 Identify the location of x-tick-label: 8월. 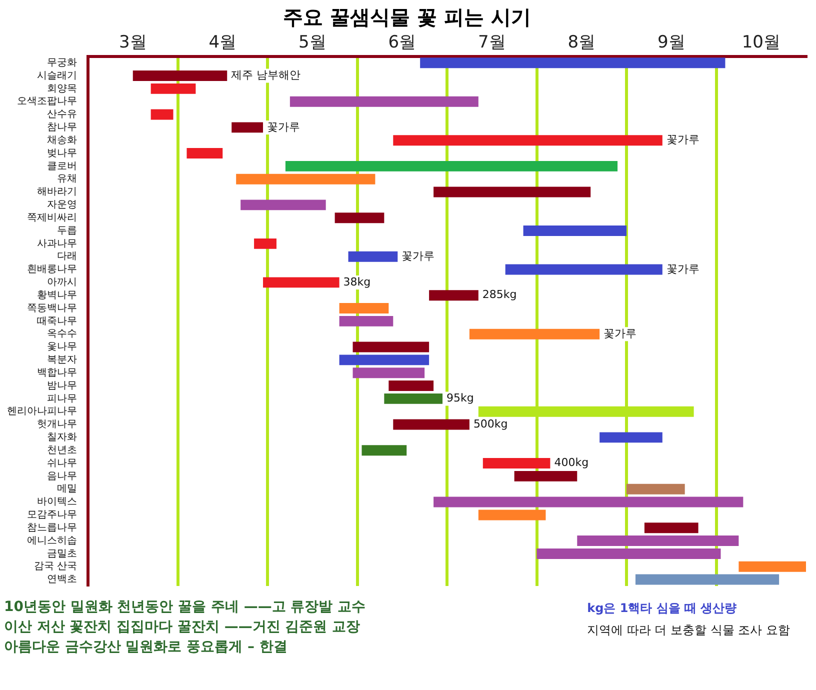
(582, 42).